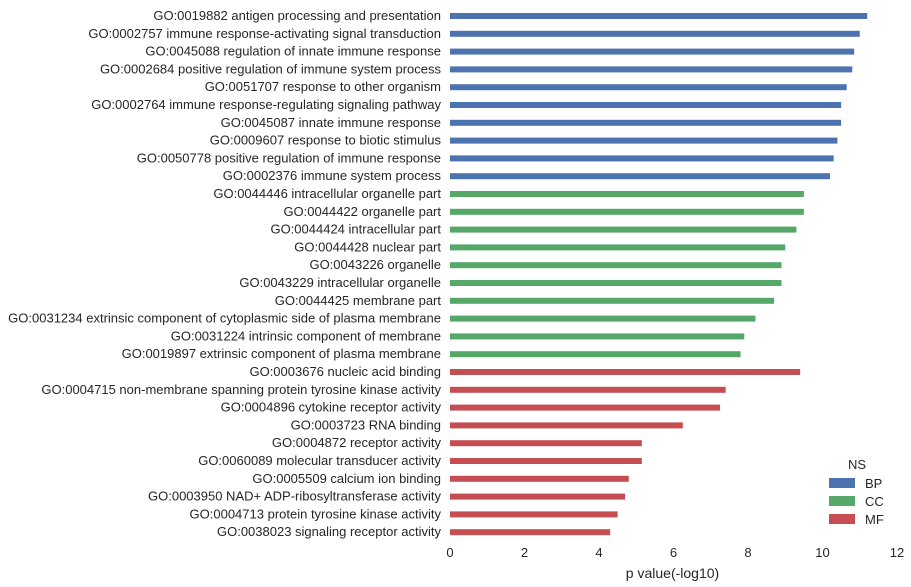 This screenshot has width=911, height=587. I want to click on legend-label-mf: MF, so click(874, 519).